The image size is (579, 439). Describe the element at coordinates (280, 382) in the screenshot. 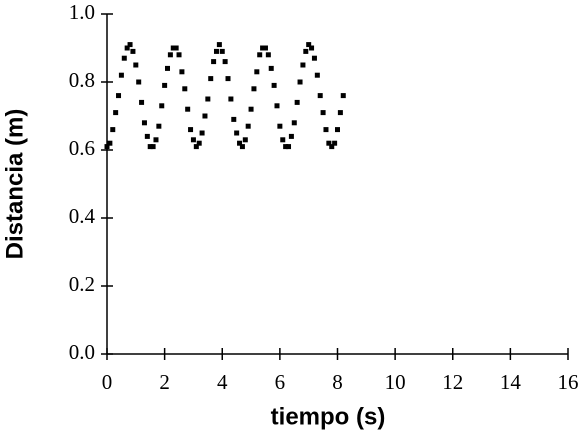

I see `x-tick-label: 6` at that location.